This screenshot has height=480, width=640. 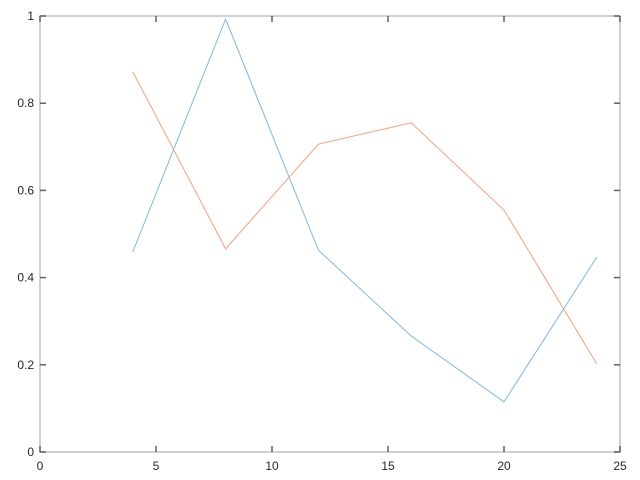 What do you see at coordinates (25, 103) in the screenshot?
I see `y-tick-label: 0.8` at bounding box center [25, 103].